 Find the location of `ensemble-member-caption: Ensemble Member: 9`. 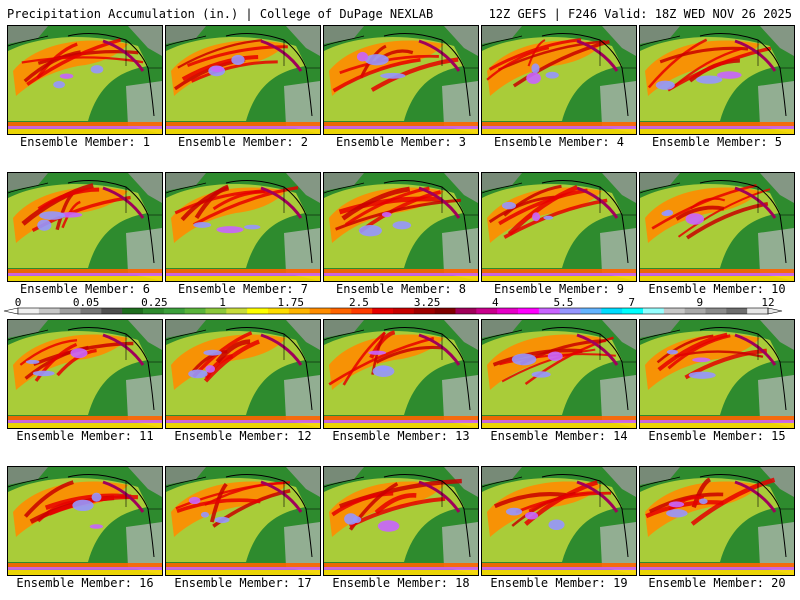

ensemble-member-caption: Ensemble Member: 9 is located at coordinates (559, 289).